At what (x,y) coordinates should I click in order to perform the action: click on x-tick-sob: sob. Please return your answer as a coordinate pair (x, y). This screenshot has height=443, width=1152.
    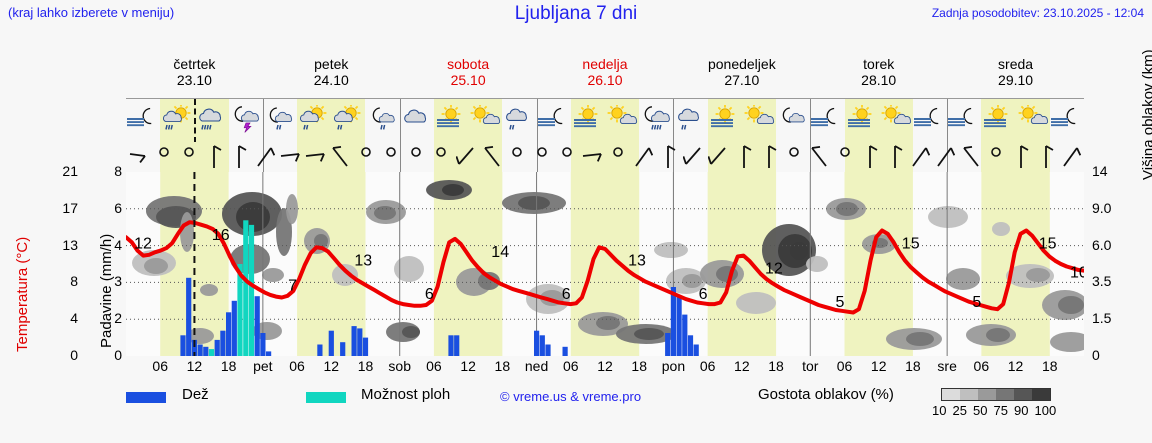
    Looking at the image, I should click on (399, 366).